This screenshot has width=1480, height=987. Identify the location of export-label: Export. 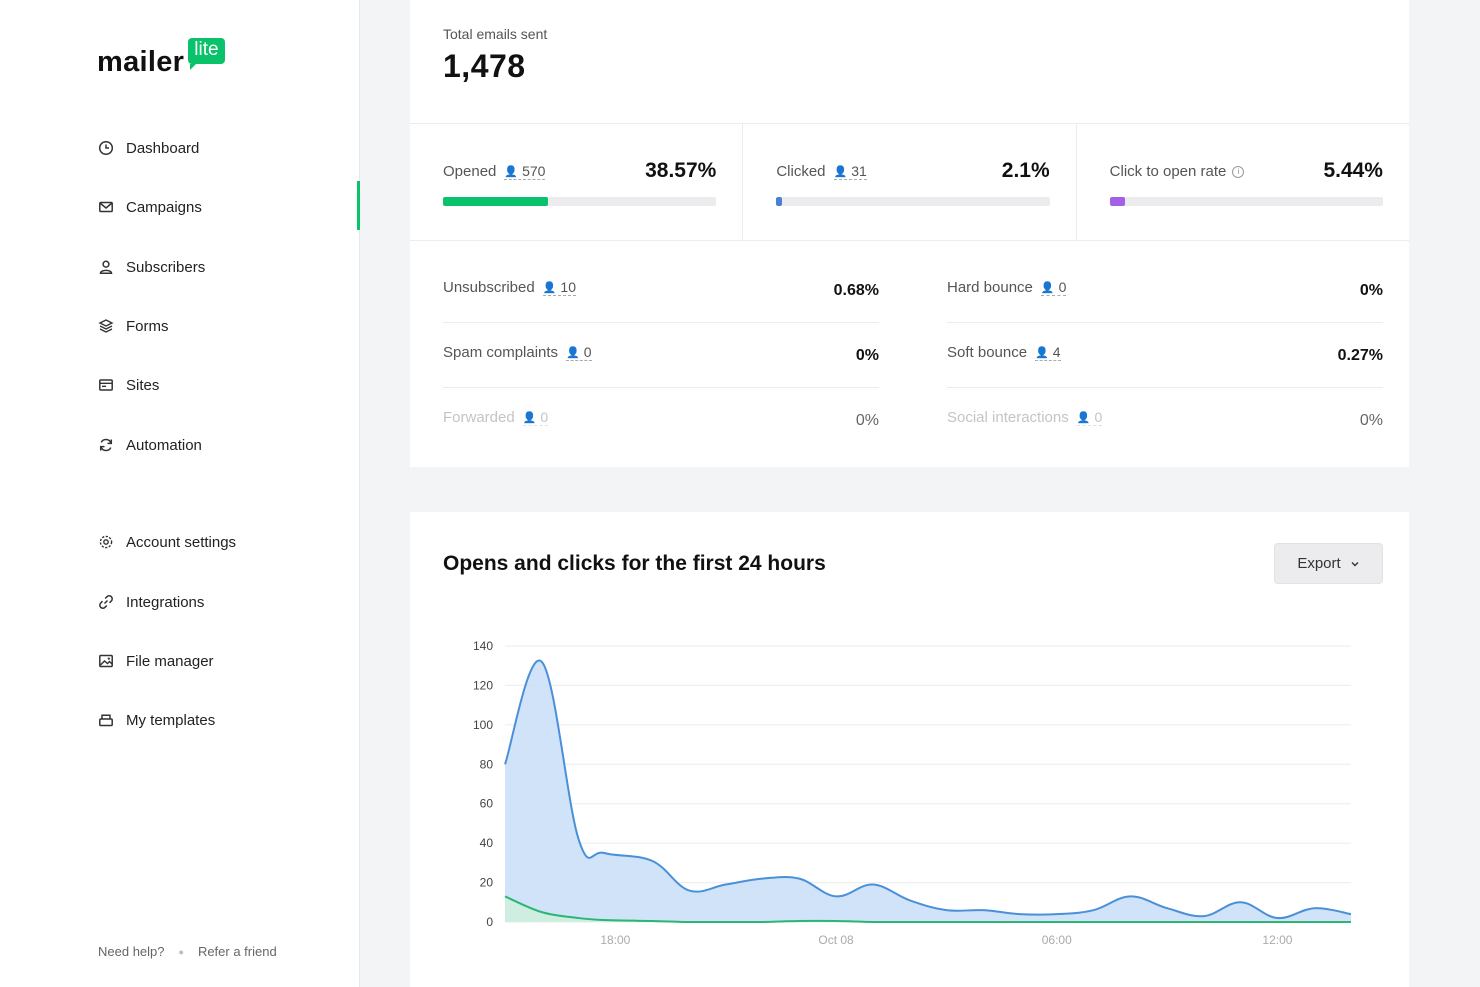
(1319, 563).